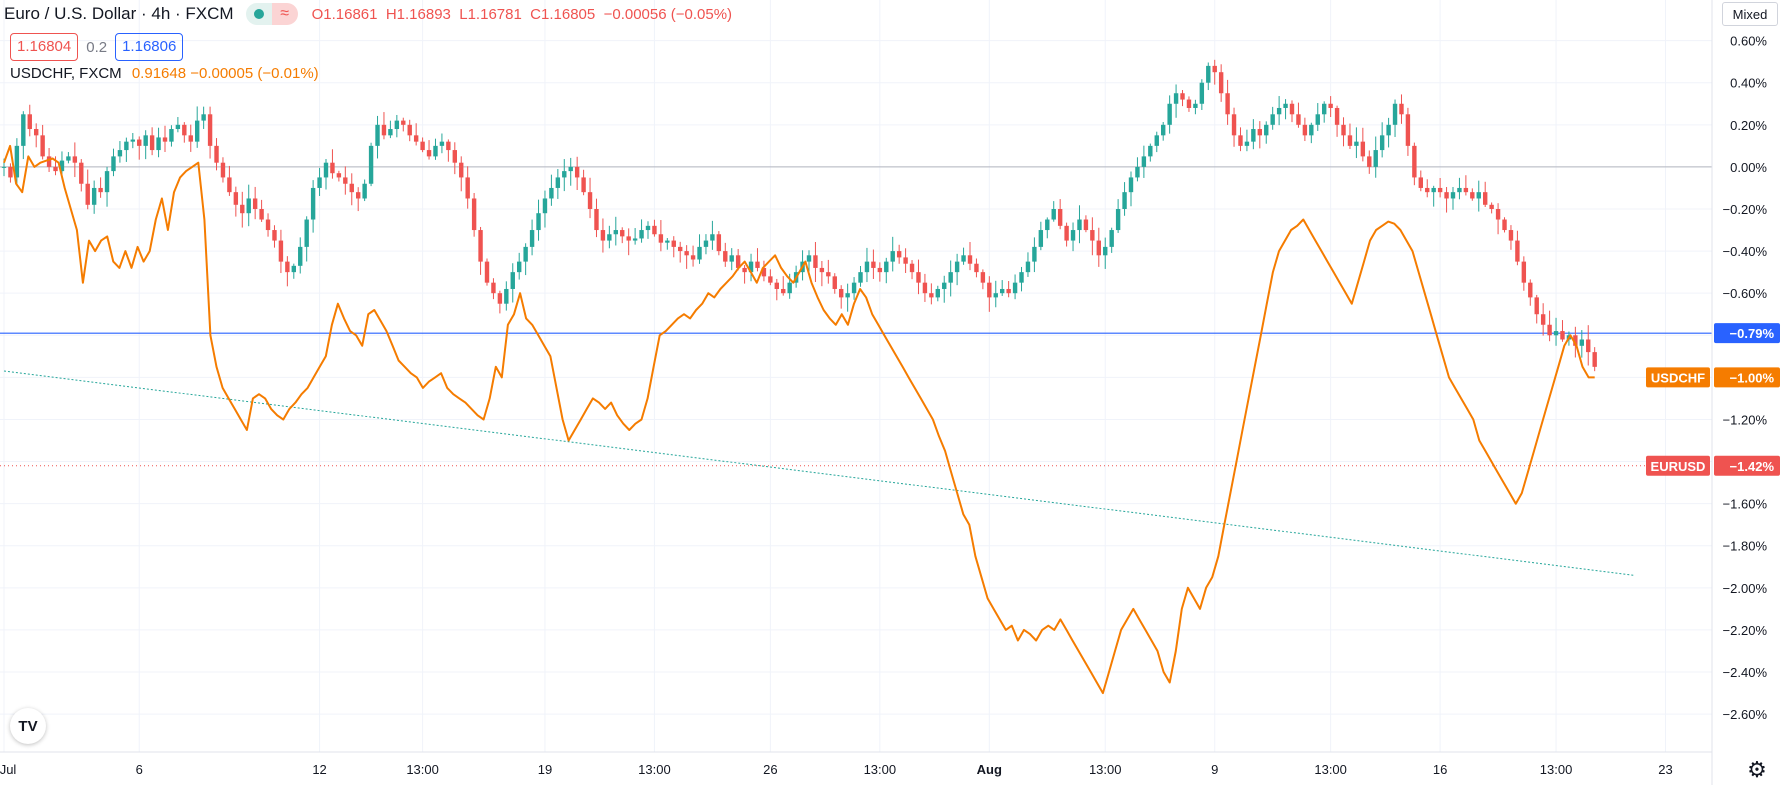 Image resolution: width=1783 pixels, height=785 pixels. Describe the element at coordinates (8, 769) in the screenshot. I see `x-tick-label: Jul` at that location.